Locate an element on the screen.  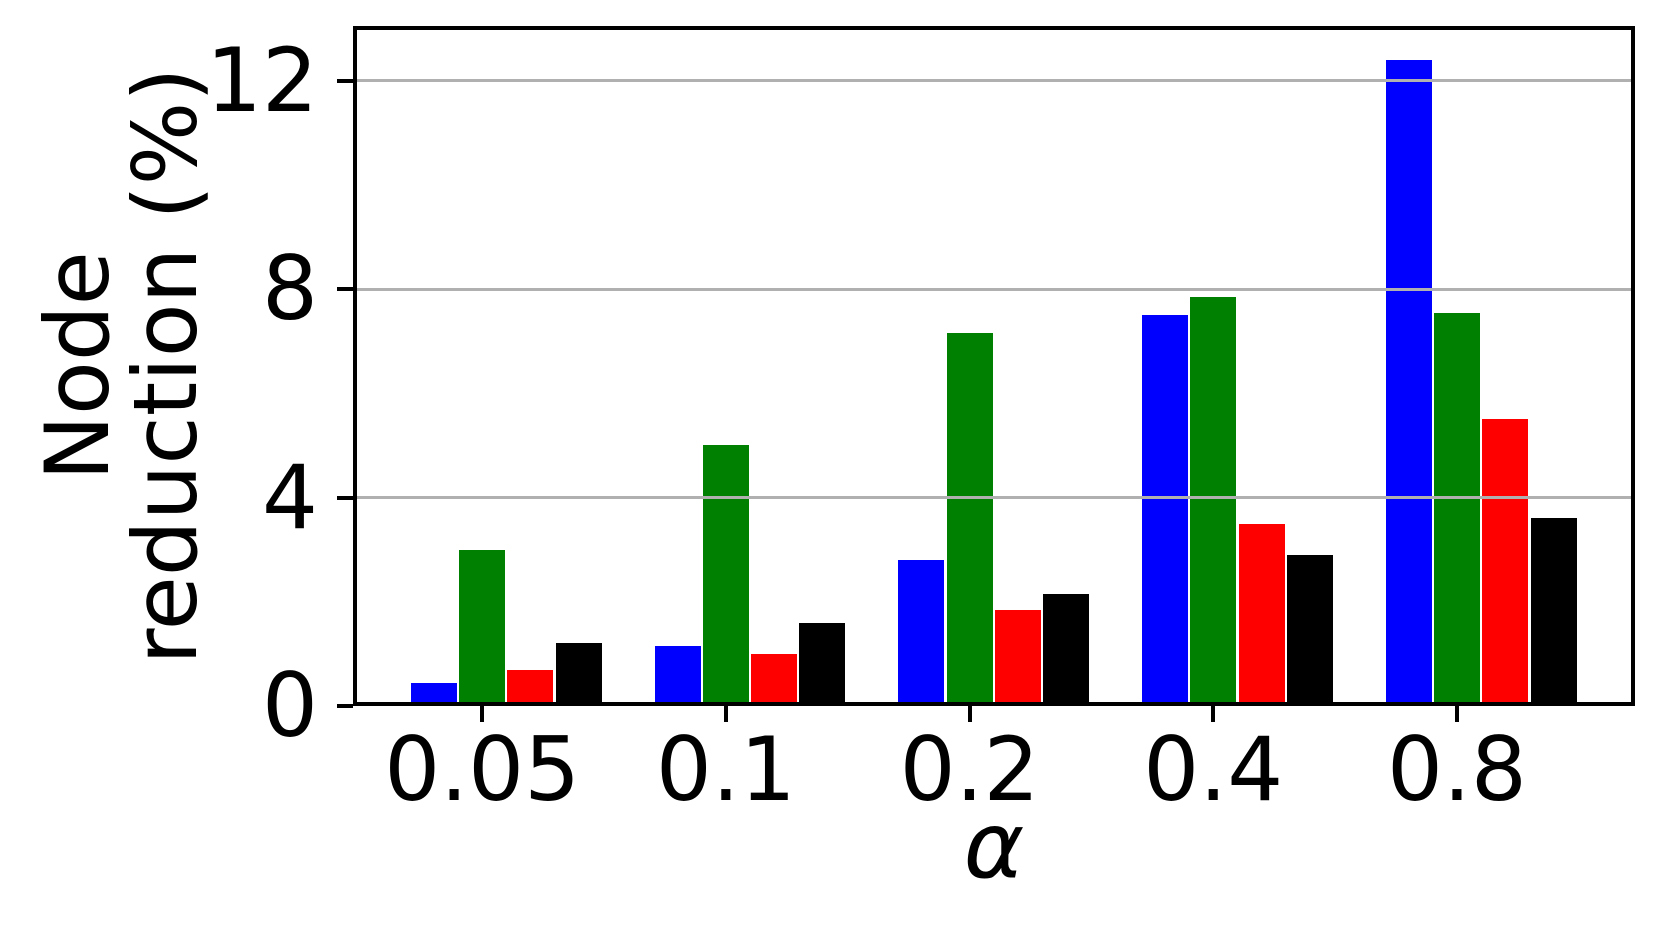
x-axis-label: α is located at coordinates (994, 845).